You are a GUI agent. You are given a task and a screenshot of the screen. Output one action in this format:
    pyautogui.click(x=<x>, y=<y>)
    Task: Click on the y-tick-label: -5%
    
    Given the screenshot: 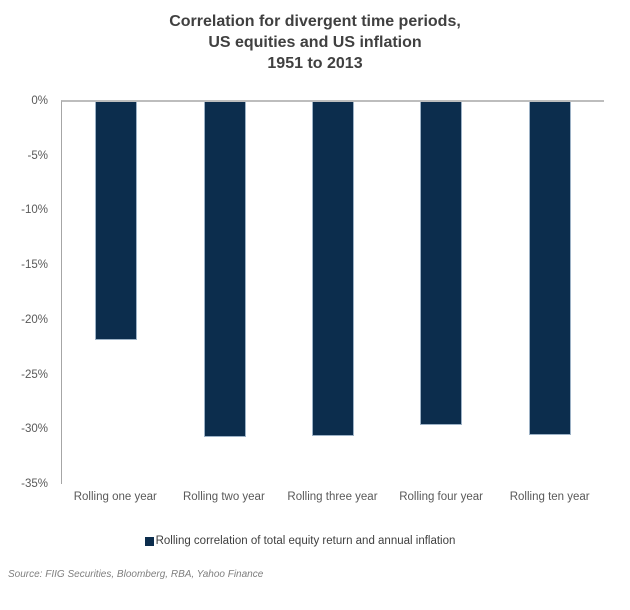 What is the action you would take?
    pyautogui.click(x=37, y=155)
    